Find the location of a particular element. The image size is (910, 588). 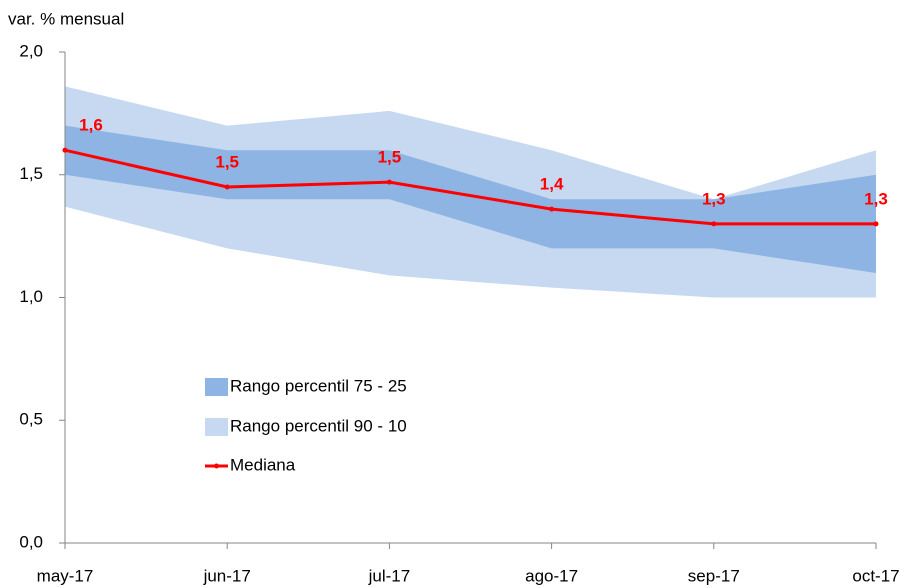

y-tick-label: 2,0 is located at coordinates (31, 50).